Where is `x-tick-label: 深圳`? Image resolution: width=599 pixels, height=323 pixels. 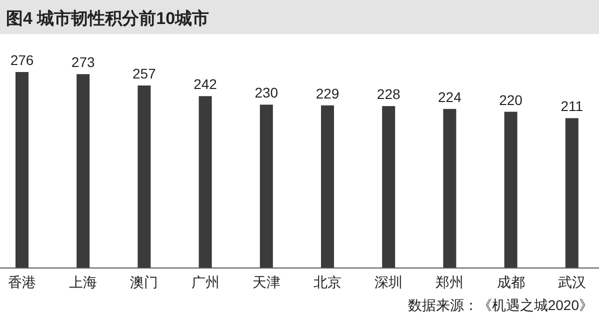 x-tick-label: 深圳 is located at coordinates (388, 282).